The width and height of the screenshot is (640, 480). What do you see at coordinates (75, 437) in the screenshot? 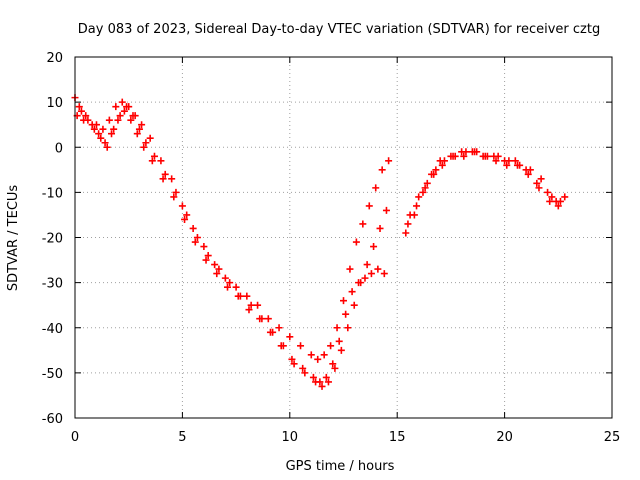
I see `x-tick-label: 0` at bounding box center [75, 437].